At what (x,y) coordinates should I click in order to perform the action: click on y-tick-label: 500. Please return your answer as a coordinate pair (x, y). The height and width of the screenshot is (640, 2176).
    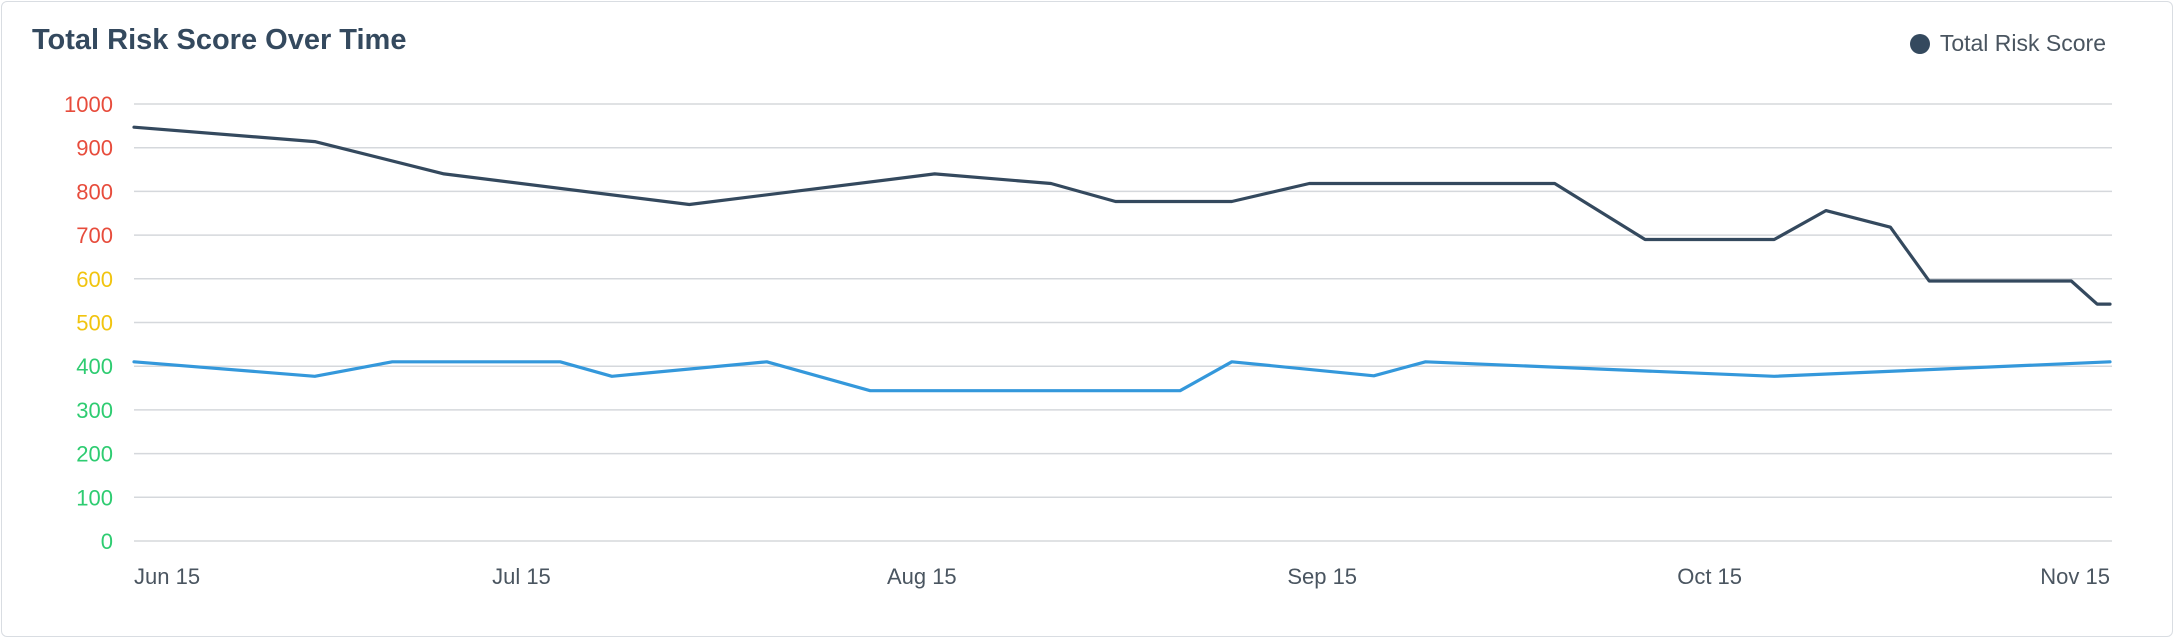
    Looking at the image, I should click on (94, 323).